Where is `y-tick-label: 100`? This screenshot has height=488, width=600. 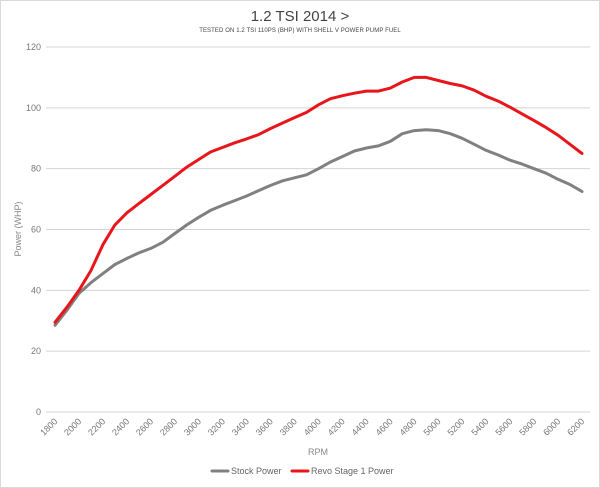
y-tick-label: 100 is located at coordinates (33, 108).